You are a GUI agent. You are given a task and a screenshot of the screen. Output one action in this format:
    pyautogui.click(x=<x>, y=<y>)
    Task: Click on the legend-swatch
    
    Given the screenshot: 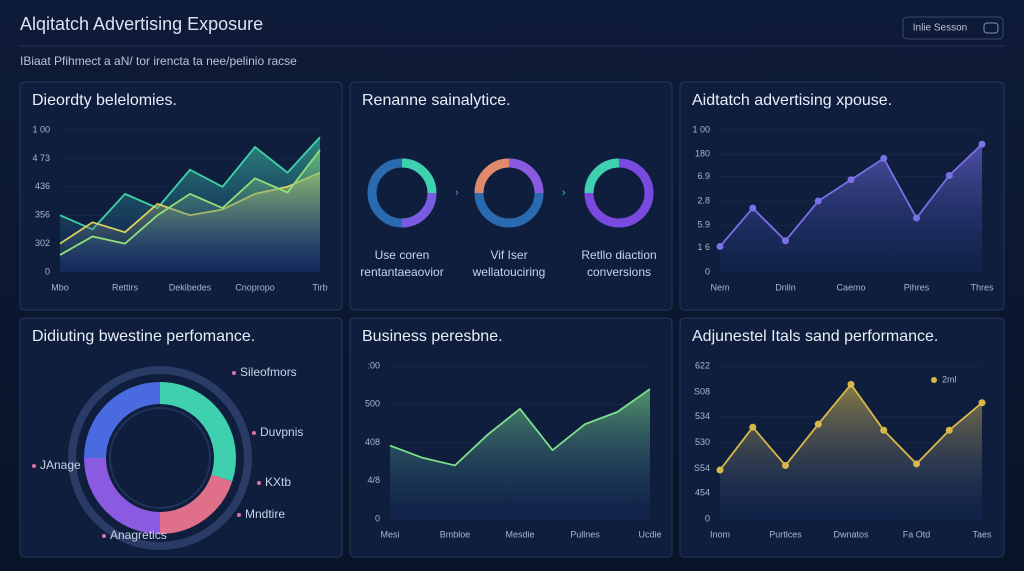 What is the action you would take?
    pyautogui.click(x=934, y=380)
    